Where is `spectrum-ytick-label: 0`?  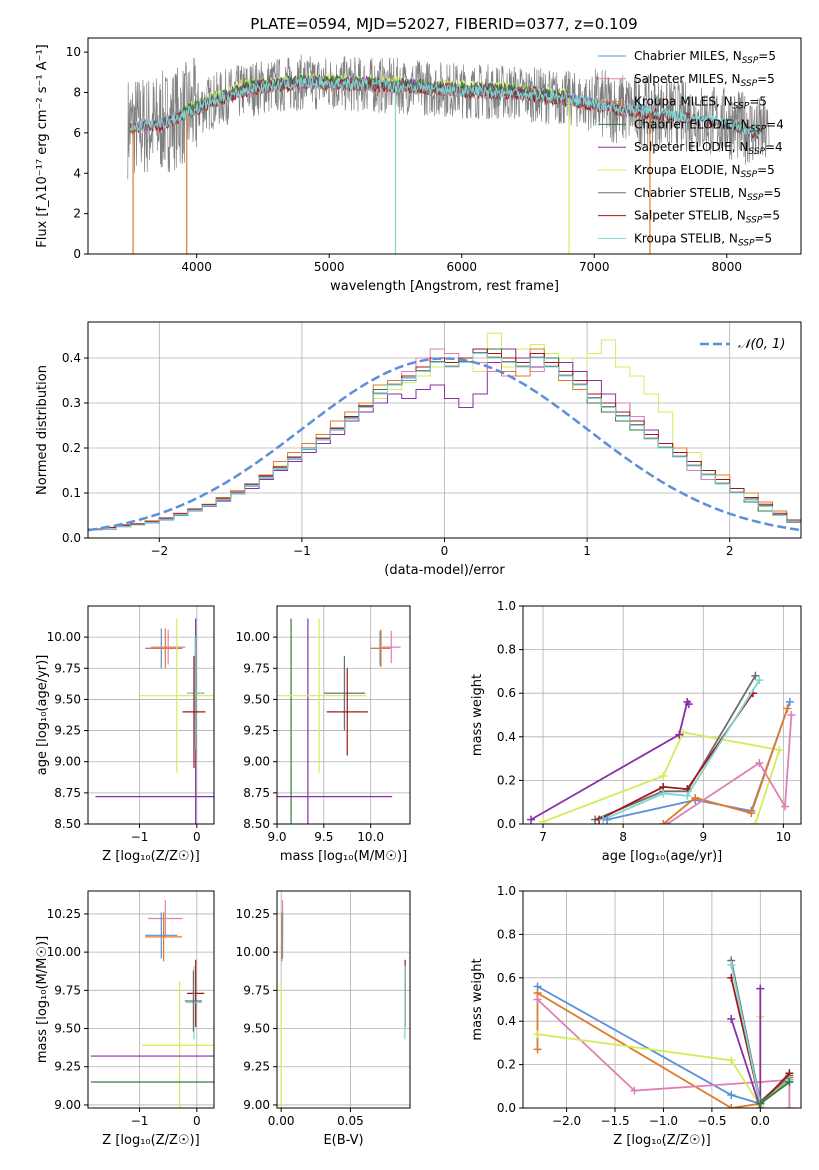
spectrum-ytick-label: 0 is located at coordinates (77, 254).